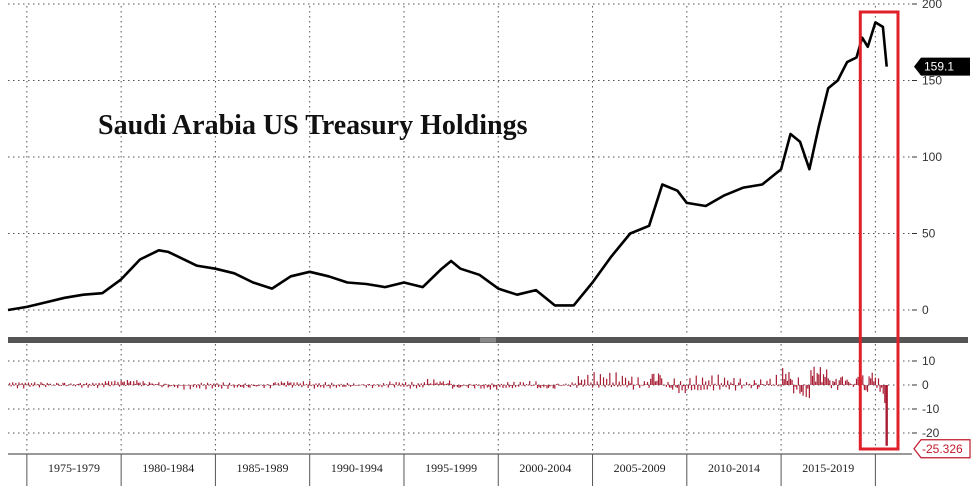 This screenshot has height=490, width=976. Describe the element at coordinates (488, 340) in the screenshot. I see `panel-divider-handle` at that location.